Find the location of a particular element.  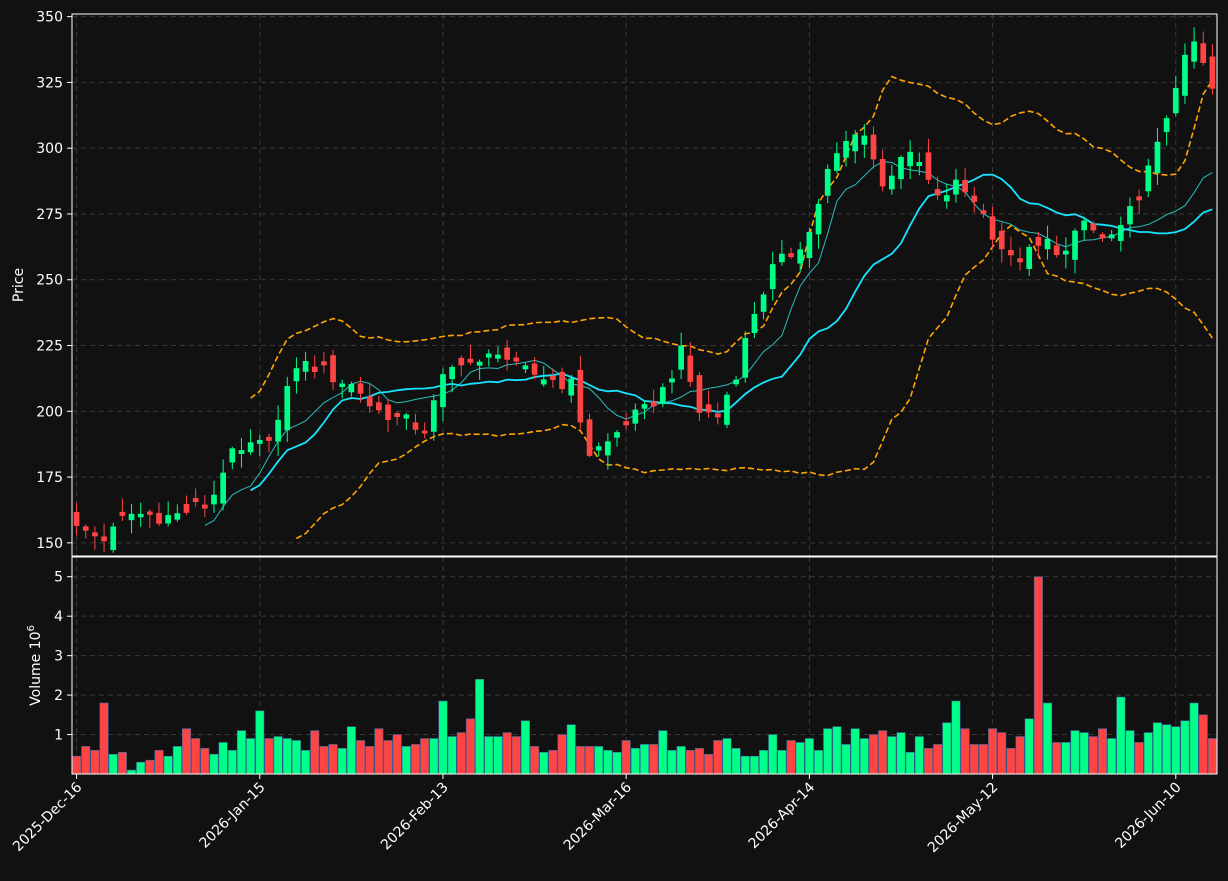

price-tick-label: 275 is located at coordinates (49, 215).